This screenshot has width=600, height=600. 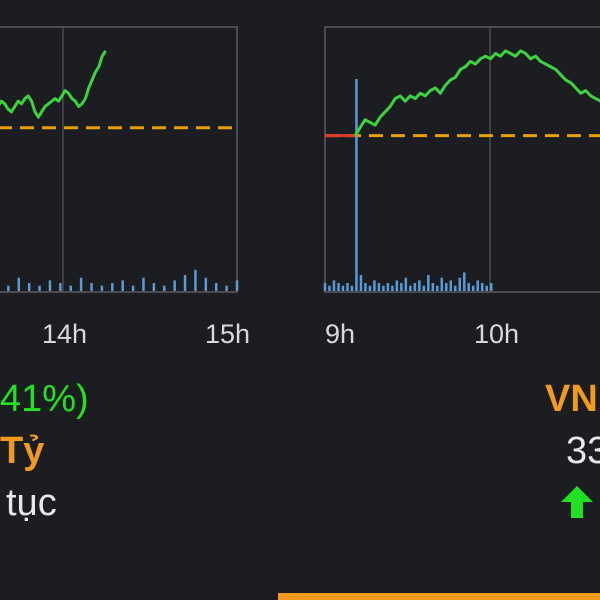 I want to click on x-tick-label: 9h, so click(x=340, y=334).